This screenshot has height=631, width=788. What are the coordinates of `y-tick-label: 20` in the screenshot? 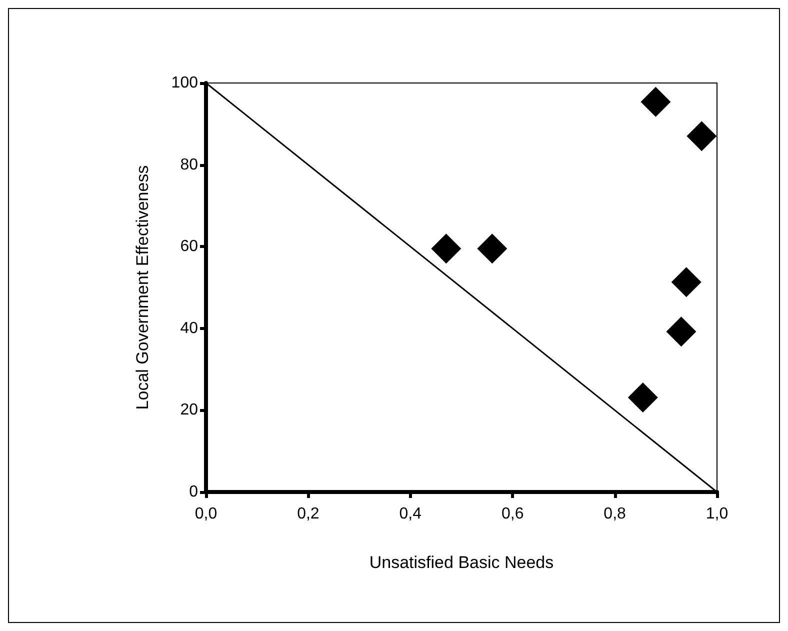 It's located at (189, 410).